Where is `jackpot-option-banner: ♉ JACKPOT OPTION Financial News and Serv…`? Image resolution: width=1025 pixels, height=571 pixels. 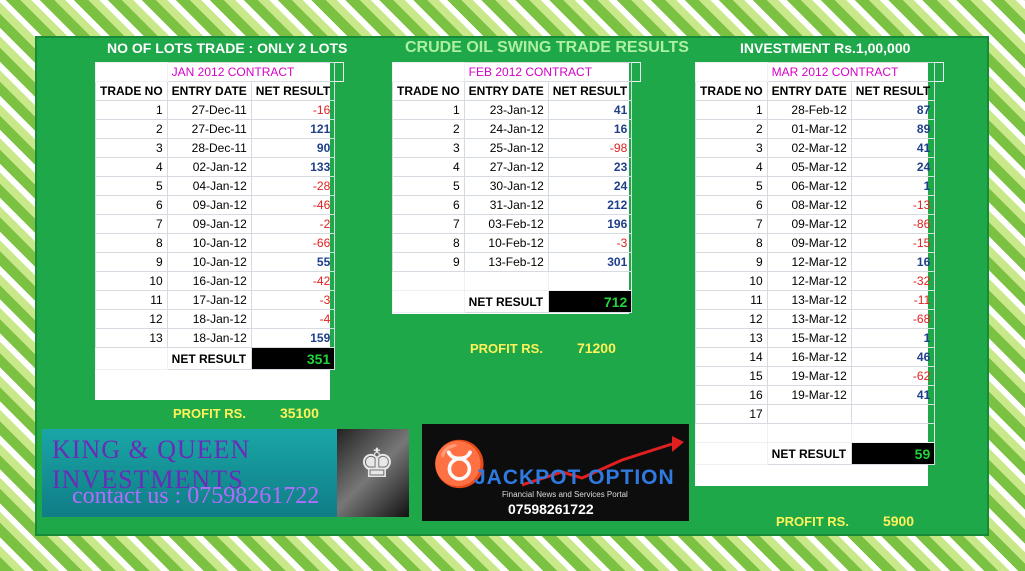 jackpot-option-banner: ♉ JACKPOT OPTION Financial News and Serv… is located at coordinates (555, 472).